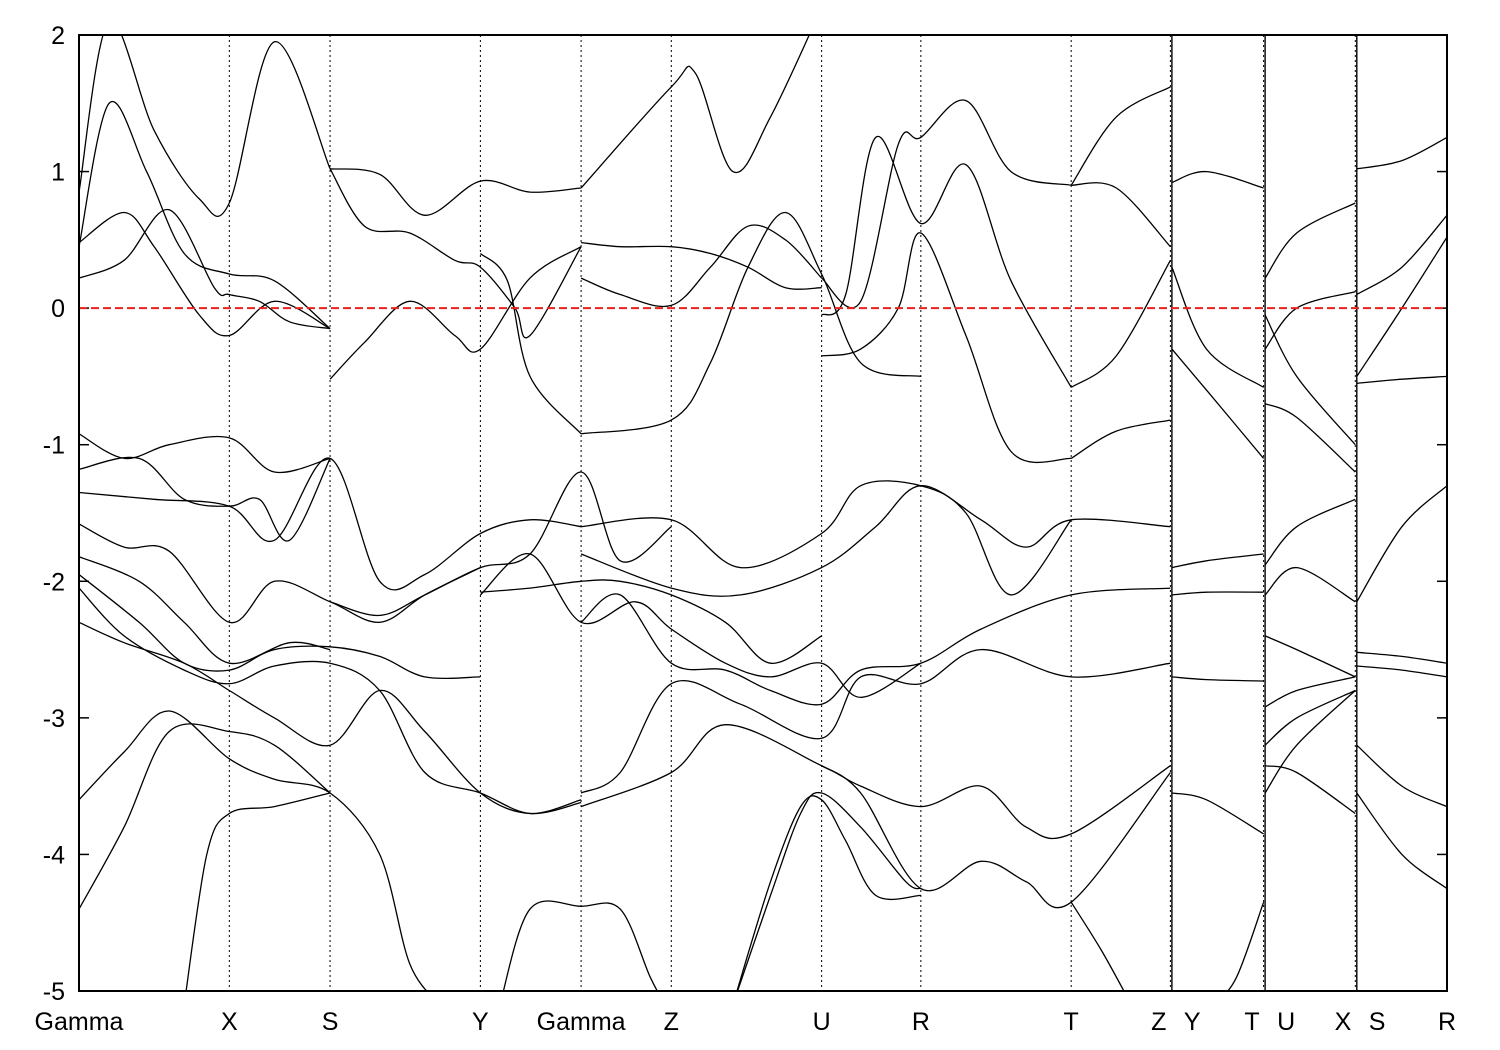  Describe the element at coordinates (54, 719) in the screenshot. I see `ytick-label: -3` at that location.